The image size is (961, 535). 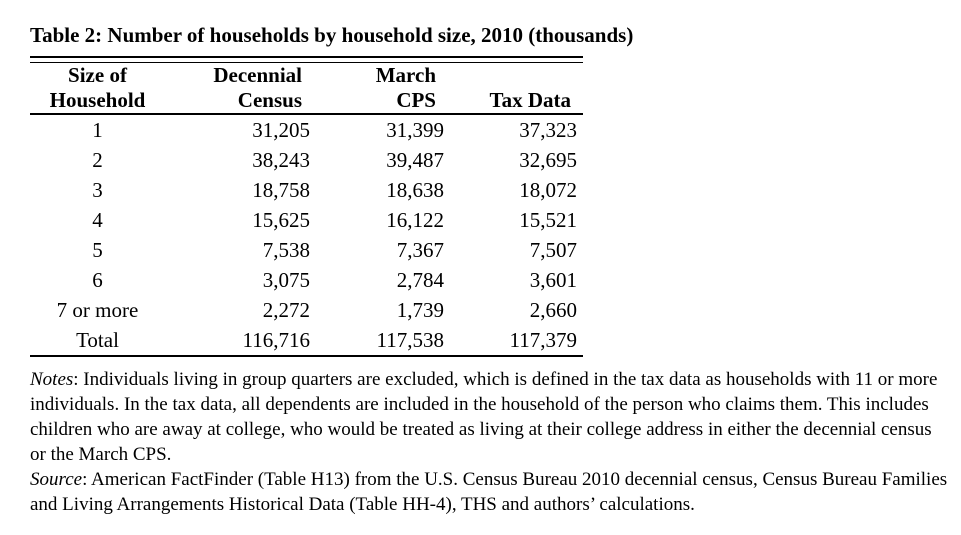 What do you see at coordinates (548, 160) in the screenshot?
I see `cell-tax: 32,695` at bounding box center [548, 160].